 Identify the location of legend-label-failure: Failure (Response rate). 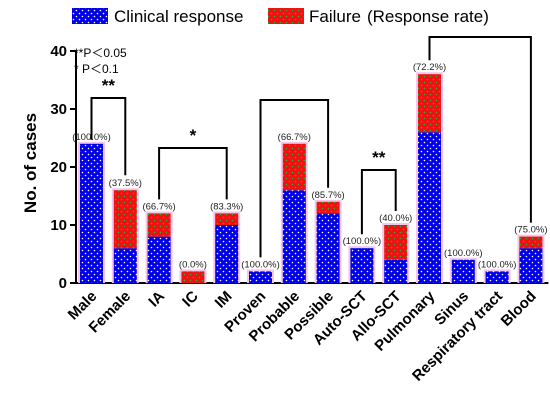
(399, 16).